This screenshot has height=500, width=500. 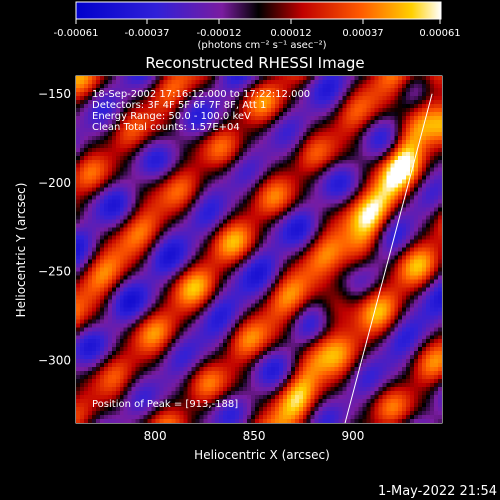 What do you see at coordinates (166, 127) in the screenshot?
I see `annotation-clean: Clean Total counts: 1.57E+04` at bounding box center [166, 127].